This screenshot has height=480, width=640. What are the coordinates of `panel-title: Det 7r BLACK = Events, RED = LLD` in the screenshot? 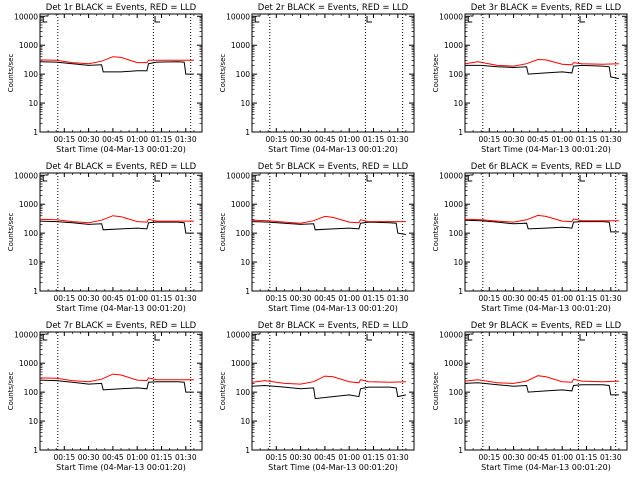 It's located at (121, 326).